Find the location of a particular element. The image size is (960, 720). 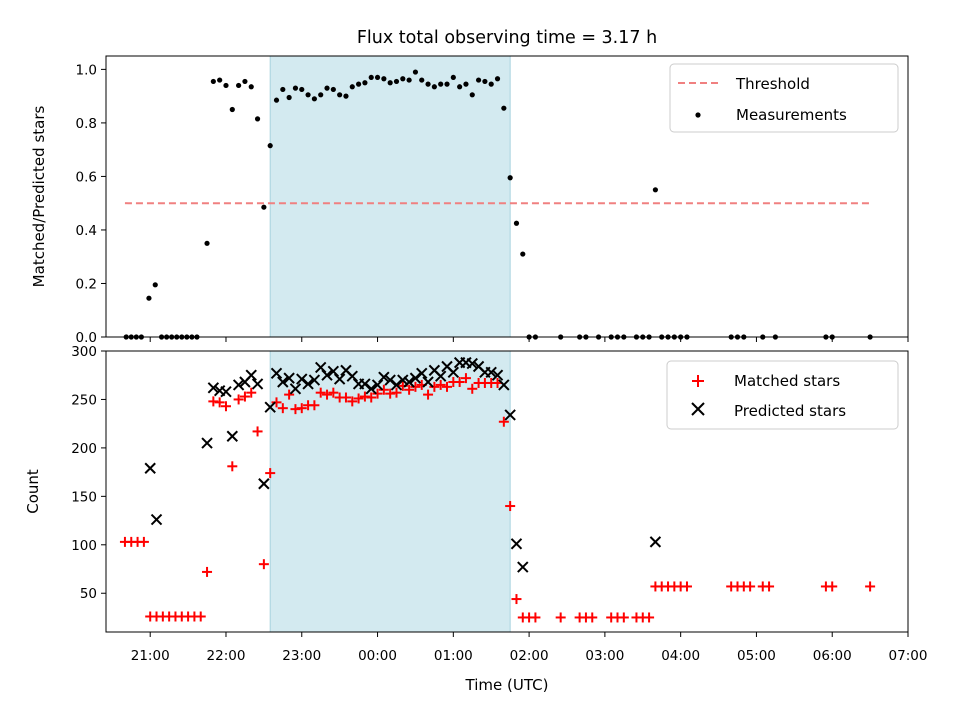

bottom-ytick-label: 300 is located at coordinates (84, 352).